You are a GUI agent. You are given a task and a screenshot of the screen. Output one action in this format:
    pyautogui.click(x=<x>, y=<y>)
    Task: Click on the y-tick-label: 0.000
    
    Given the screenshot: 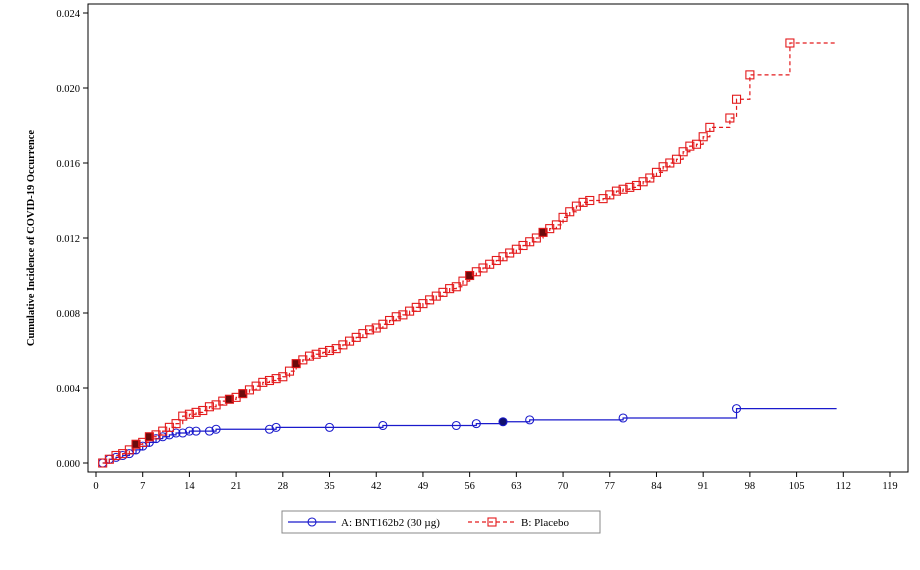 What is the action you would take?
    pyautogui.click(x=68, y=464)
    